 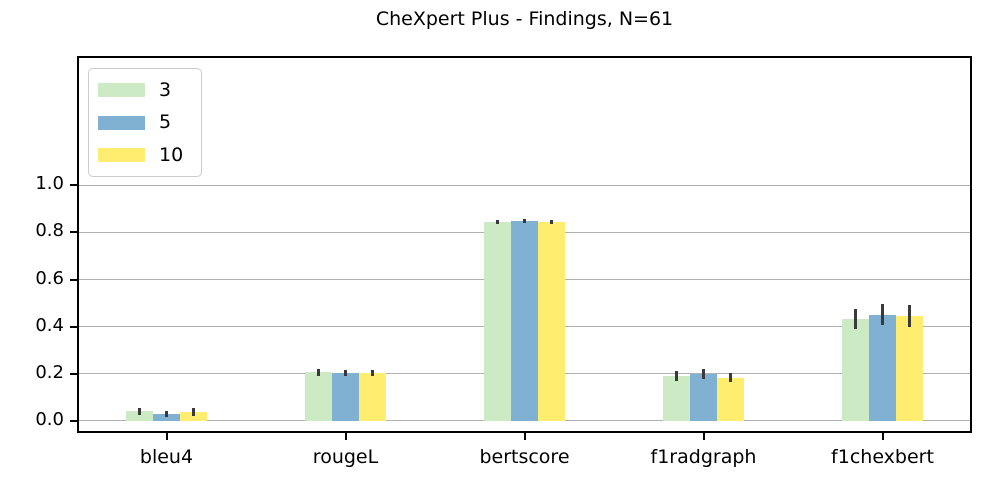 I want to click on y-axis-tick-label: 0.8, so click(x=49, y=231).